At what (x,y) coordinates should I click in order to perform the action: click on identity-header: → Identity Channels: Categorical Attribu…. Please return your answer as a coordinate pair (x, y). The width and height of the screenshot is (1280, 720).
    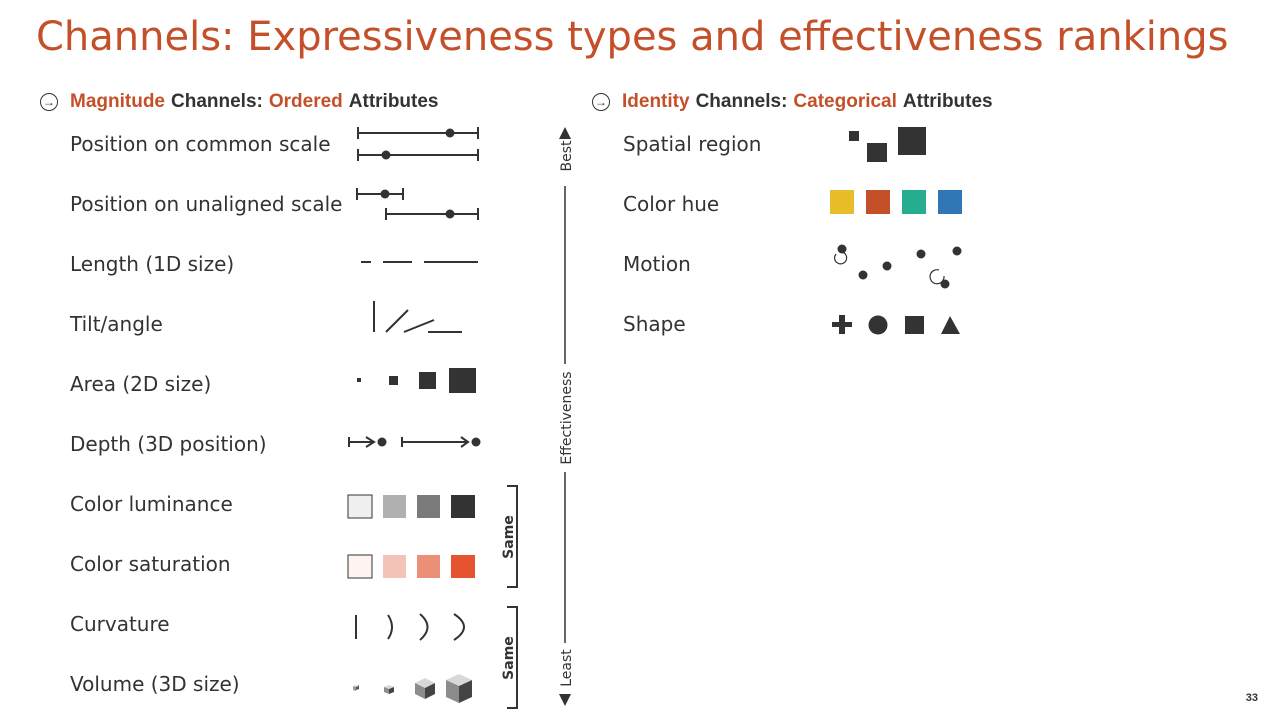
    Looking at the image, I should click on (792, 102).